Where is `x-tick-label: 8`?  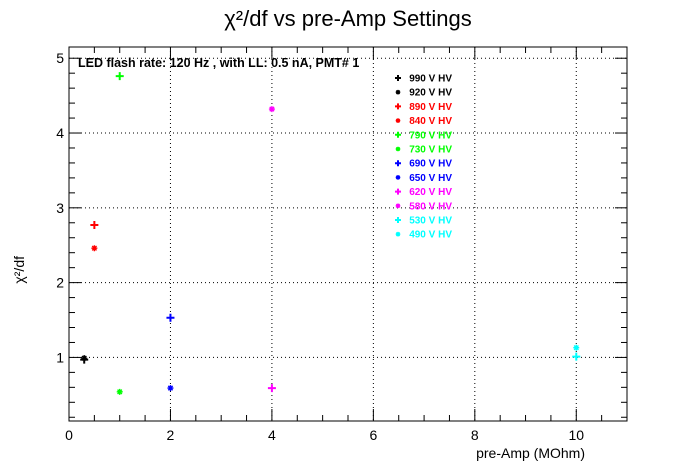
x-tick-label: 8 is located at coordinates (475, 435).